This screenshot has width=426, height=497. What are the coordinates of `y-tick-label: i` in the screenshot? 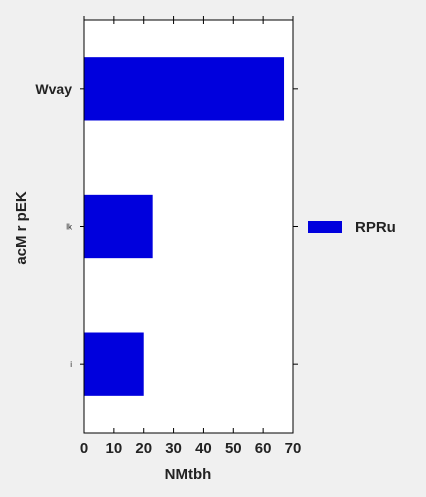 It's located at (71, 364).